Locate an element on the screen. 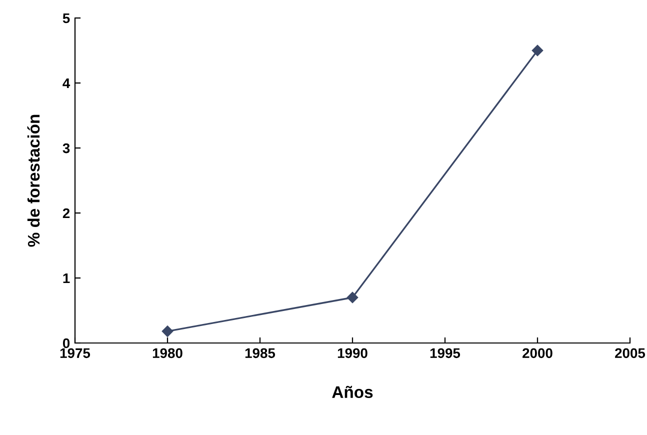 The width and height of the screenshot is (647, 435). y-tick-label: 4 is located at coordinates (66, 83).